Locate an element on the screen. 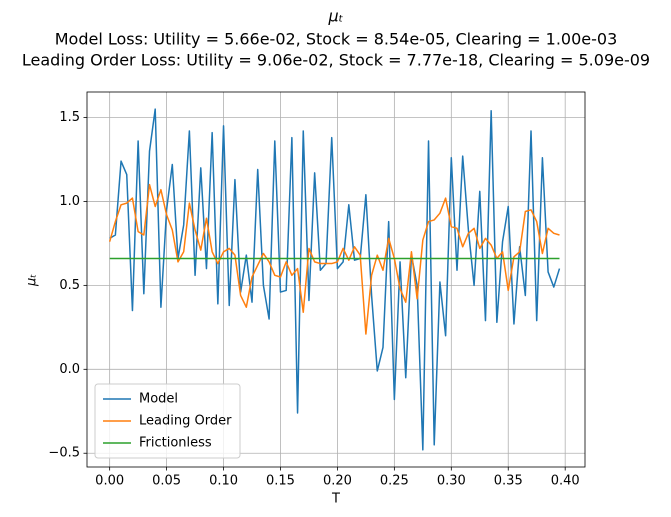 The image size is (671, 517). x-tick-label: 0.15 is located at coordinates (280, 481).